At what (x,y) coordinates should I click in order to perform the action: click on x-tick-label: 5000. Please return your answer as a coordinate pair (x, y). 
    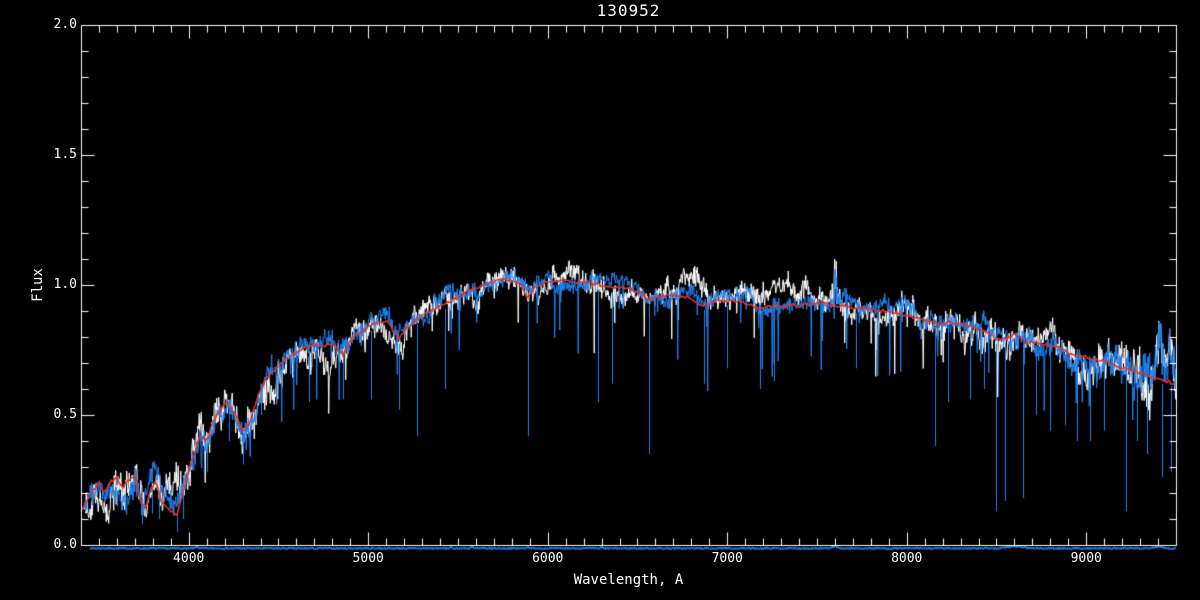
    Looking at the image, I should click on (368, 558).